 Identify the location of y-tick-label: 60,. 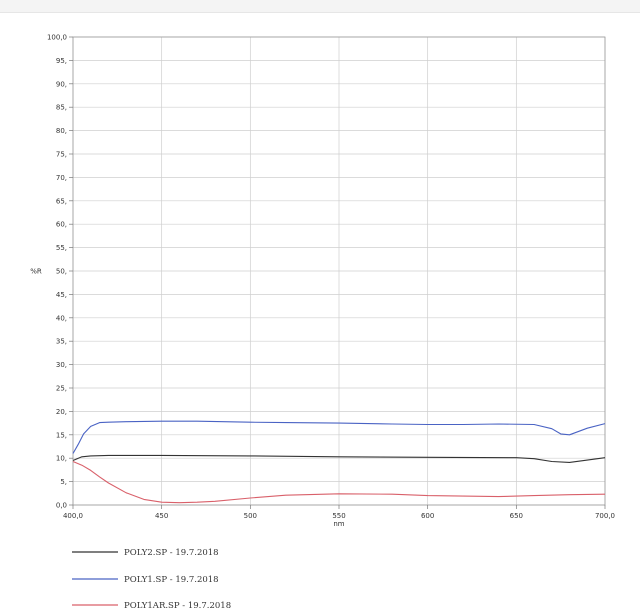
(61, 225).